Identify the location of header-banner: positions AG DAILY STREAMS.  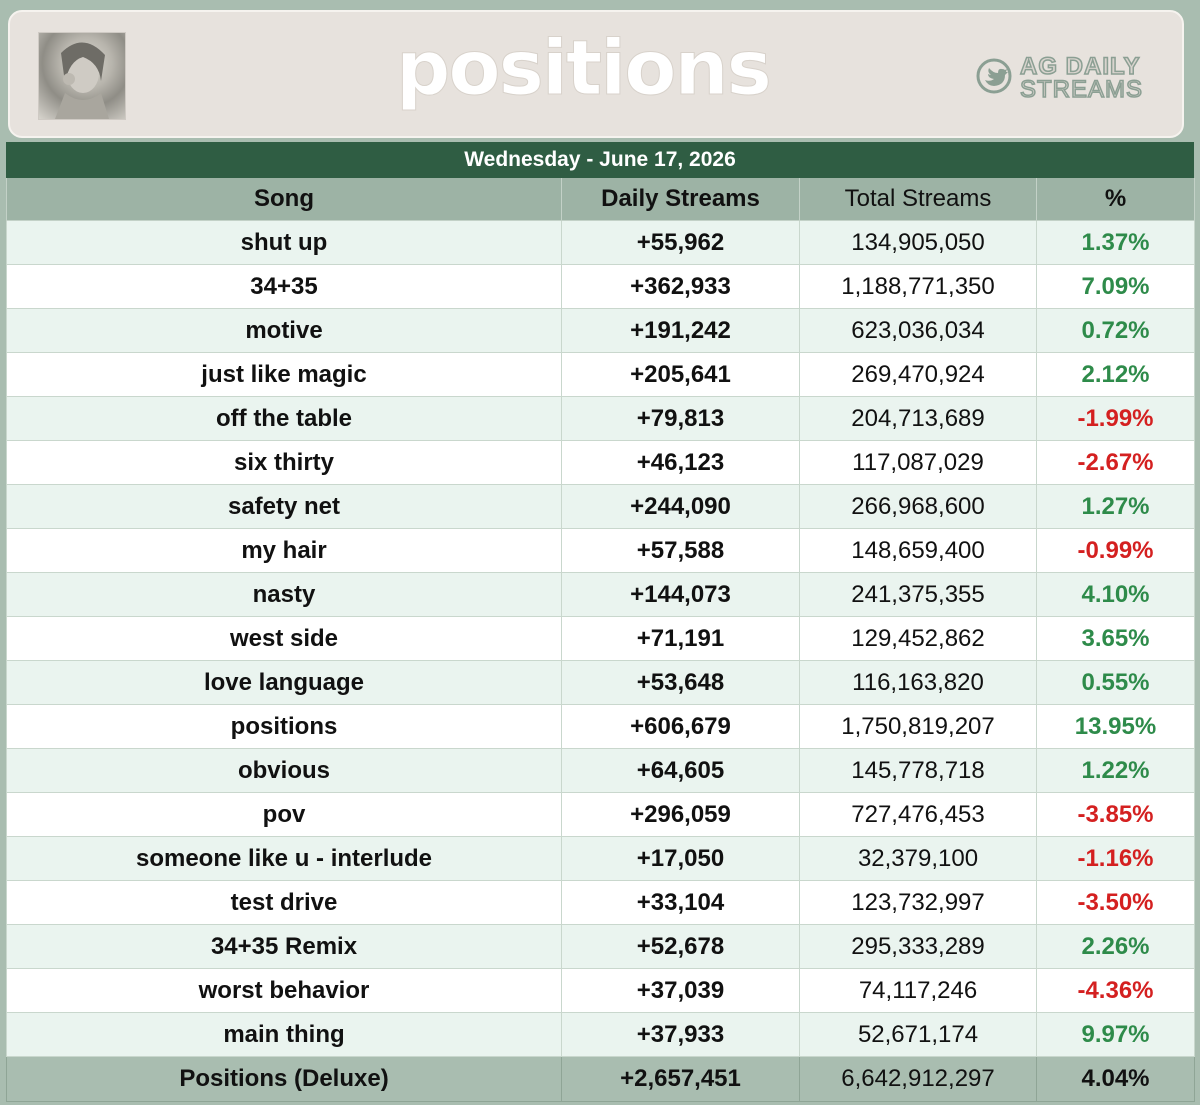
(600, 71).